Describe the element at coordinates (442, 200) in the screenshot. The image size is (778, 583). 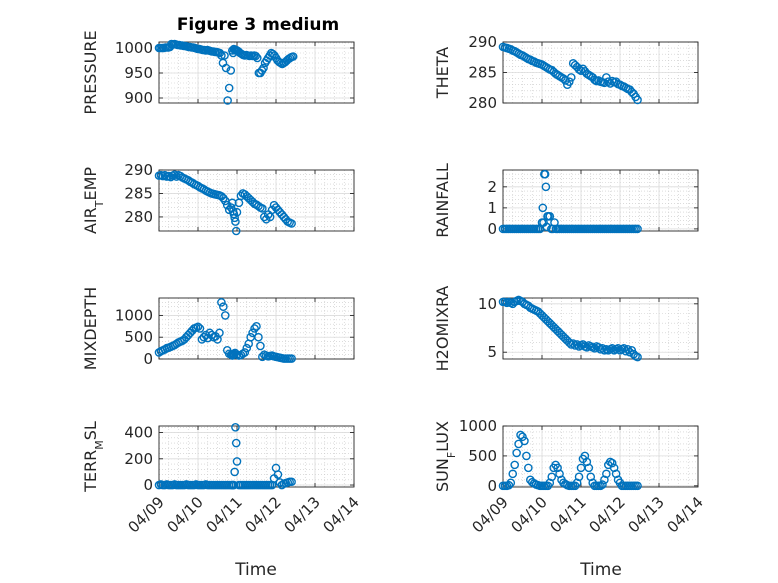
I see `y-axis-label: RAINFALL` at that location.